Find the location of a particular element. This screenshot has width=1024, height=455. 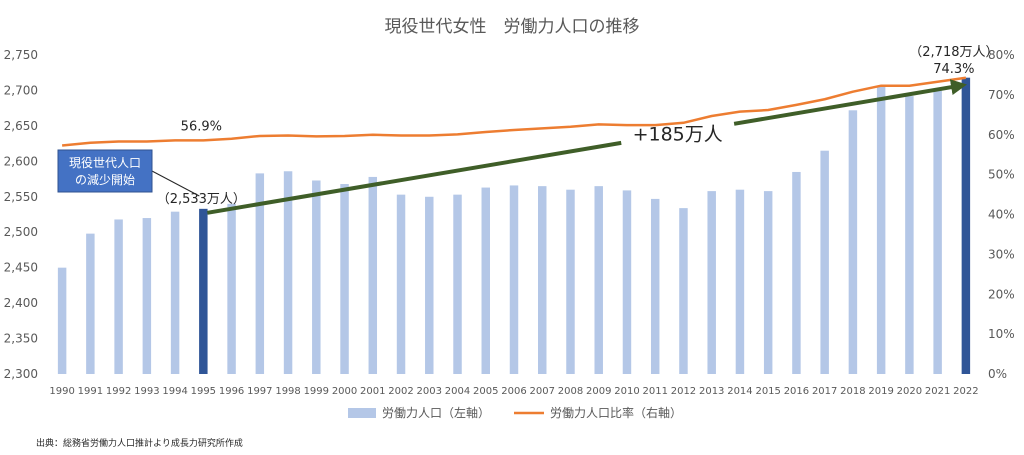

y-left-tick: 2,600 is located at coordinates (21, 161).